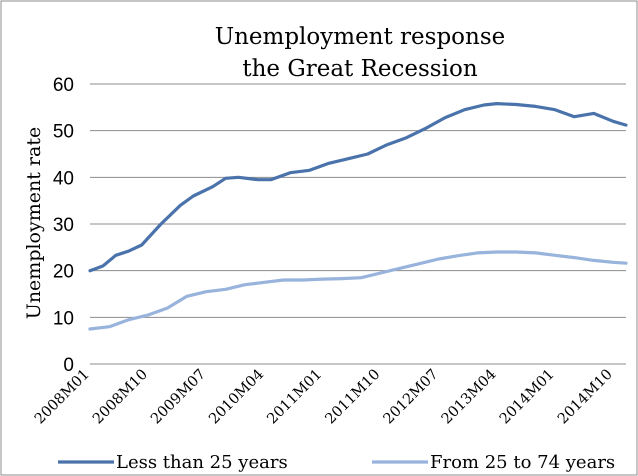  Describe the element at coordinates (336, 462) in the screenshot. I see `legend: Less than 25 years From 25 to 74 years` at that location.